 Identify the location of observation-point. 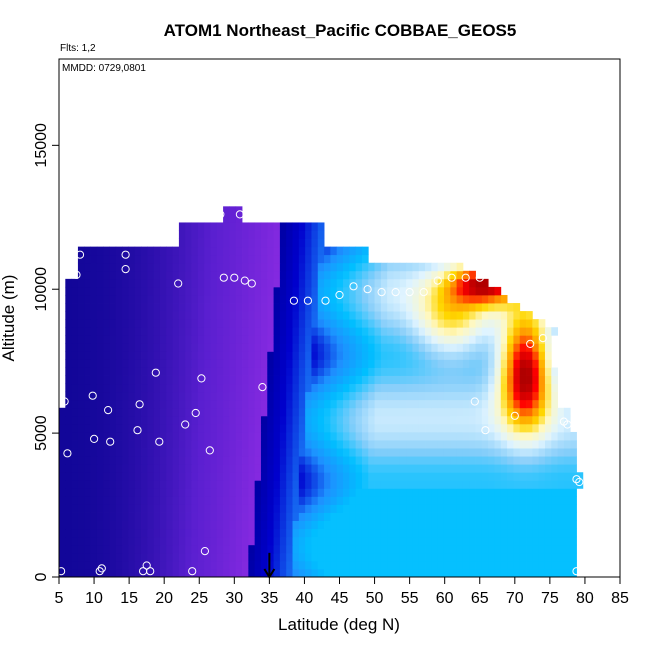
(567, 424).